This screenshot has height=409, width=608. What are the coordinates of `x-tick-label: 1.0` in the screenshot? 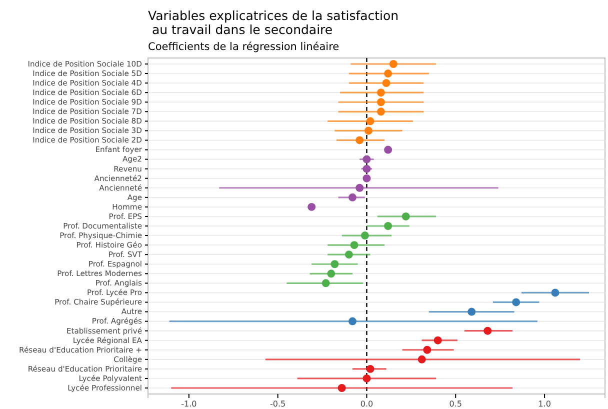 It's located at (544, 404).